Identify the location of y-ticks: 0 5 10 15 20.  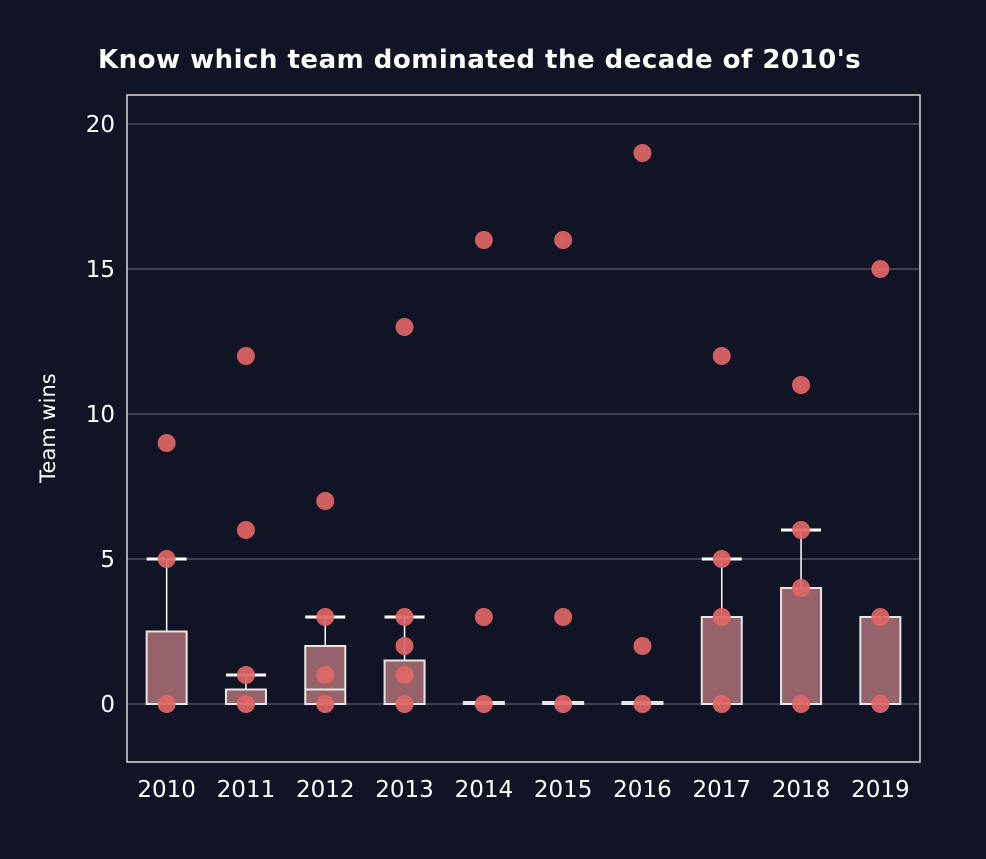
(100, 415).